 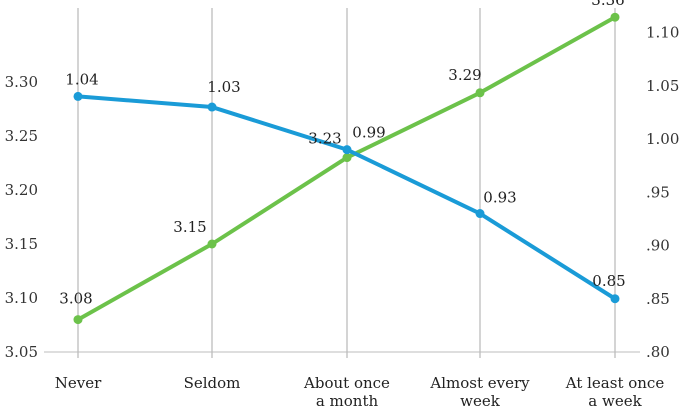 I want to click on y-left-tick-label: 3.25, so click(x=21, y=136).